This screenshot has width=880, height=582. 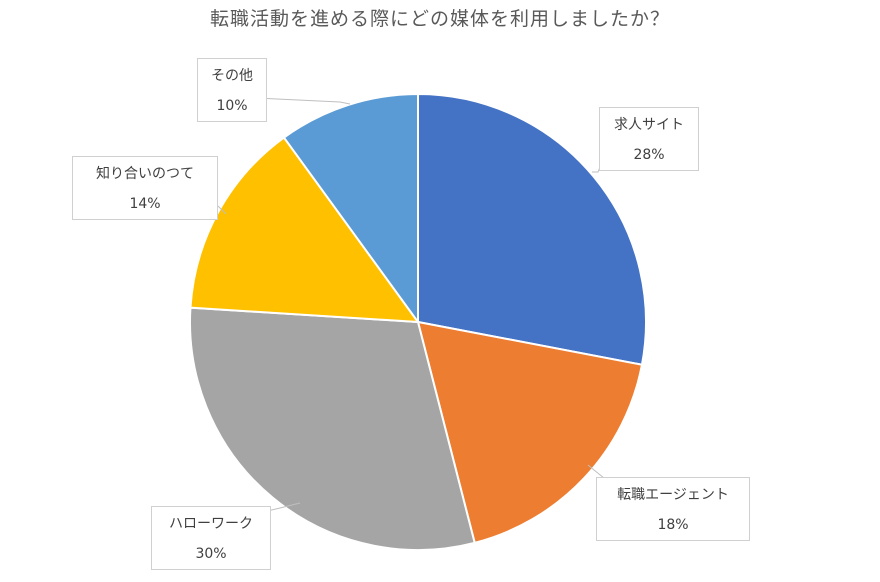 I want to click on callout-value: 28%, so click(x=649, y=155).